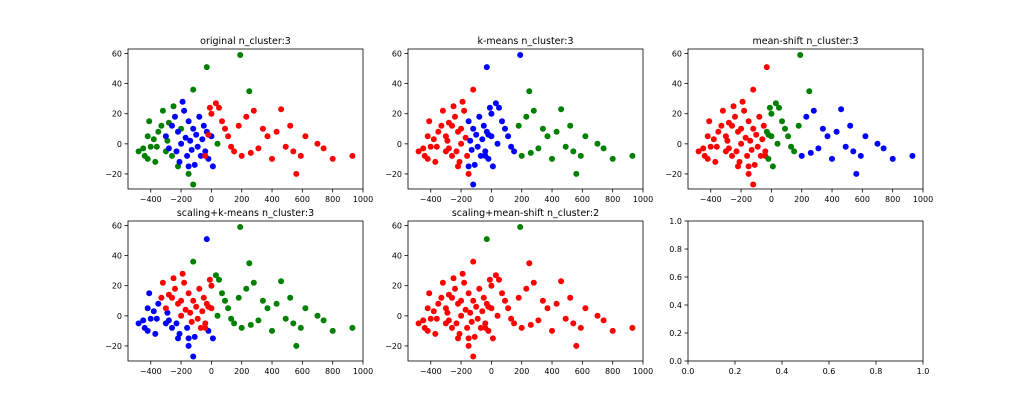  What do you see at coordinates (399, 144) in the screenshot?
I see `y-tick-label: 0` at bounding box center [399, 144].